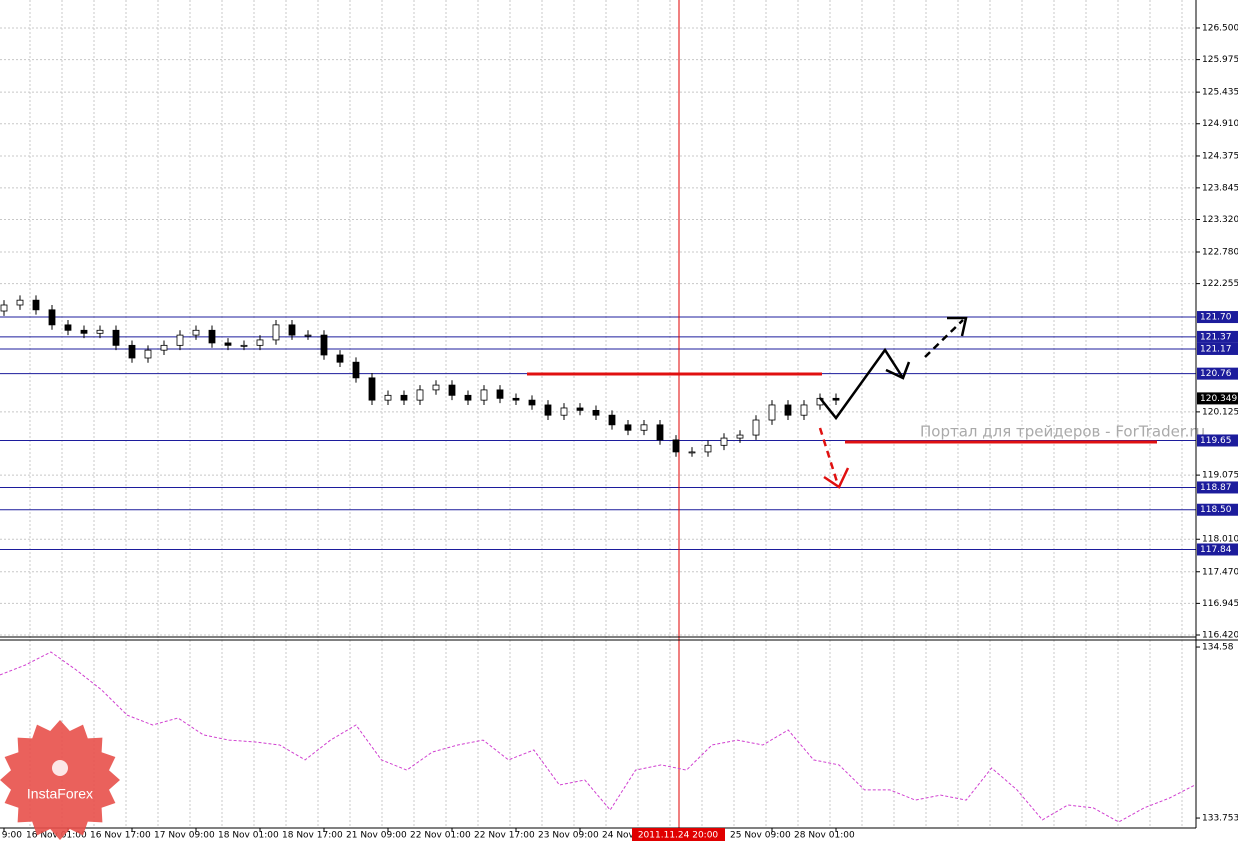 This screenshot has width=1238, height=841. I want to click on x-tick-label: 18 Nov 01:00, so click(248, 836).